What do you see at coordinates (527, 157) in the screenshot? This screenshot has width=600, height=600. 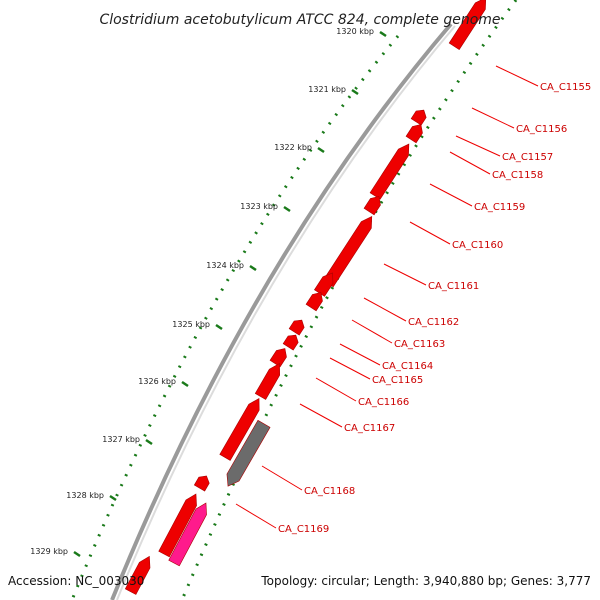 I see `gene-label: CA_C1157` at bounding box center [527, 157].